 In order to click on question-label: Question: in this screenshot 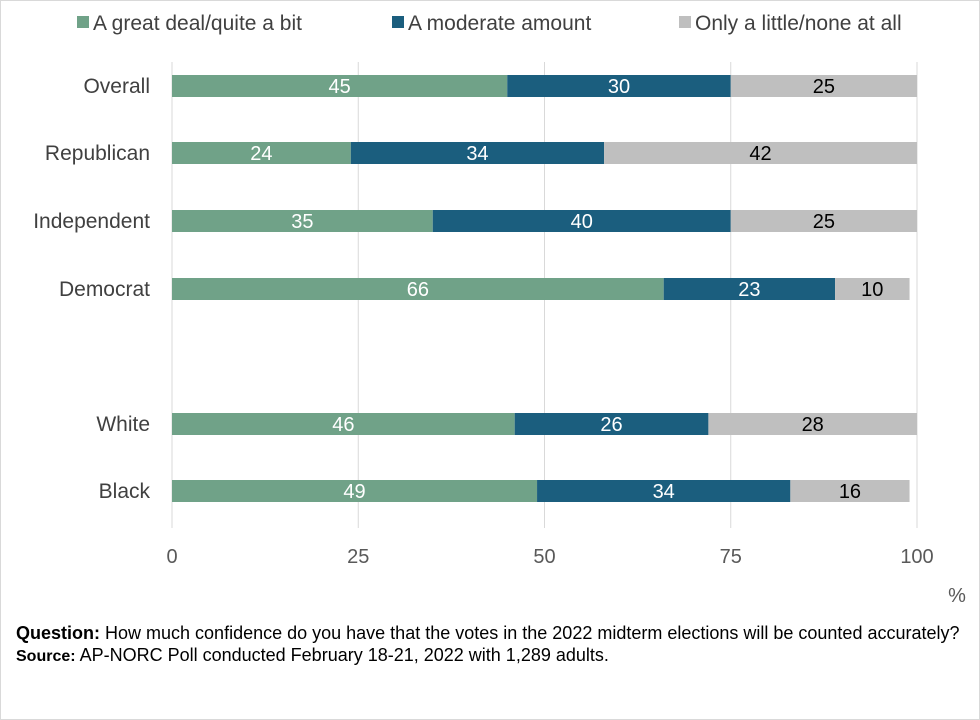, I will do `click(58, 633)`.